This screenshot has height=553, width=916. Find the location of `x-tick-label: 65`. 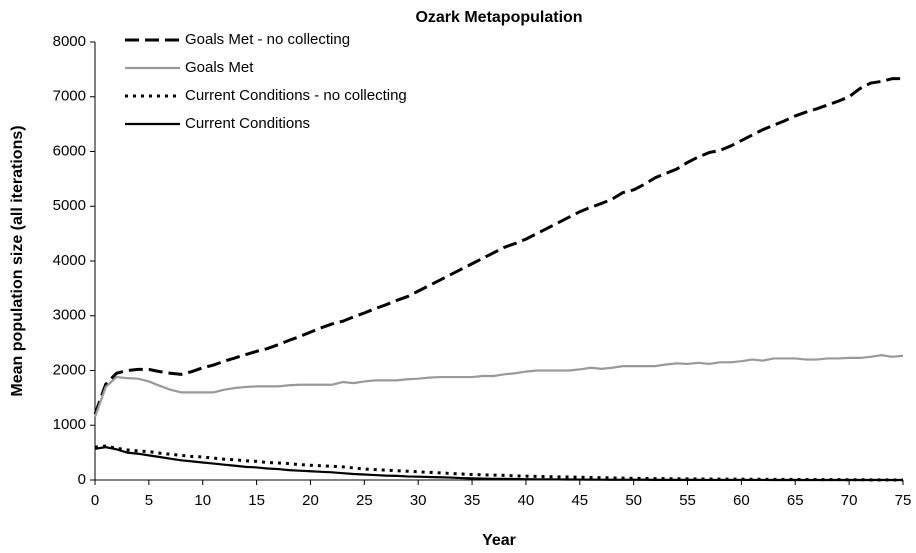

x-tick-label: 65 is located at coordinates (795, 500).